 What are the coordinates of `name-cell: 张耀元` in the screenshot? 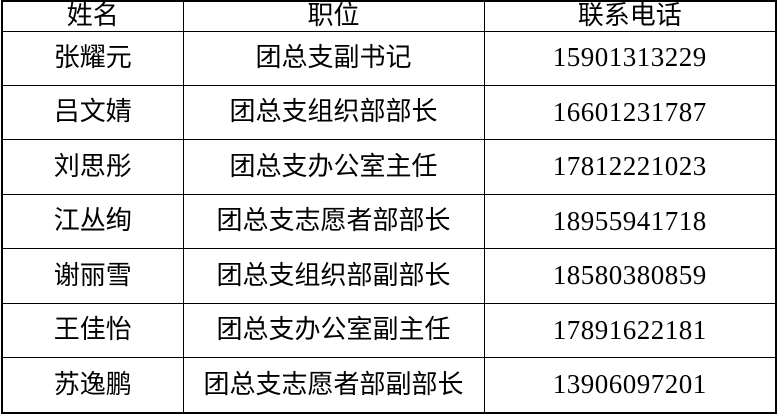 It's located at (92, 58).